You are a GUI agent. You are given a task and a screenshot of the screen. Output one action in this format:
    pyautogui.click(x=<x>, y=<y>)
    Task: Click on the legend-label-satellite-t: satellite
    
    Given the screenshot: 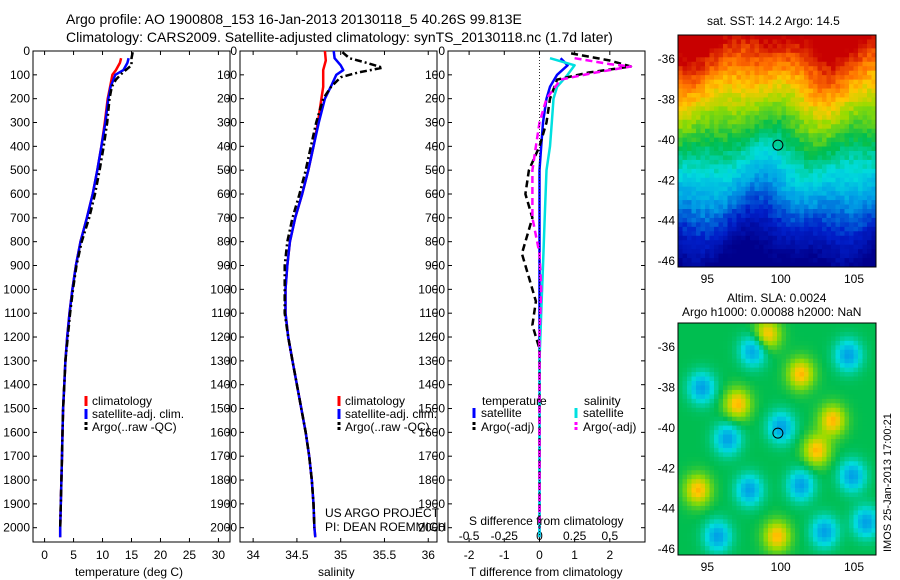 What is the action you would take?
    pyautogui.click(x=501, y=413)
    